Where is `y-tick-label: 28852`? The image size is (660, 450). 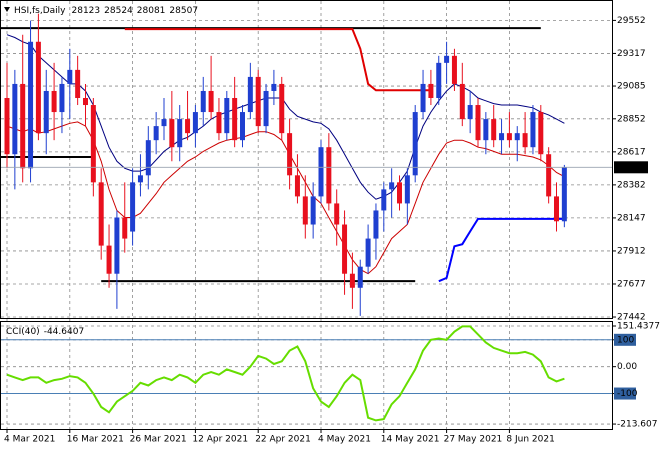
y-tick-label: 28852 is located at coordinates (631, 119).